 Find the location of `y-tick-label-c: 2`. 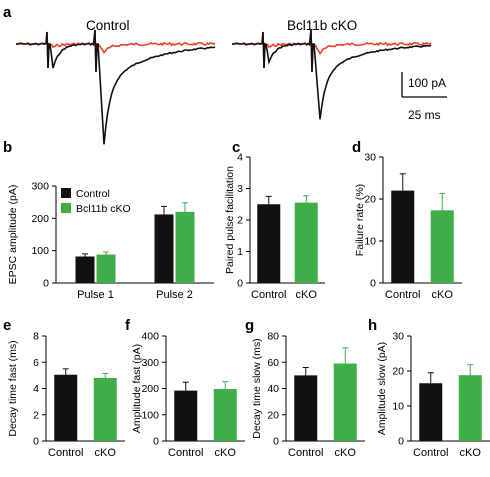

y-tick-label-c: 2 is located at coordinates (240, 221).